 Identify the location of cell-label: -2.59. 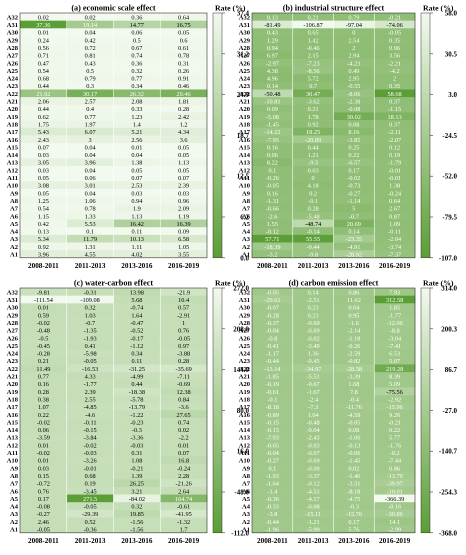
(353, 354).